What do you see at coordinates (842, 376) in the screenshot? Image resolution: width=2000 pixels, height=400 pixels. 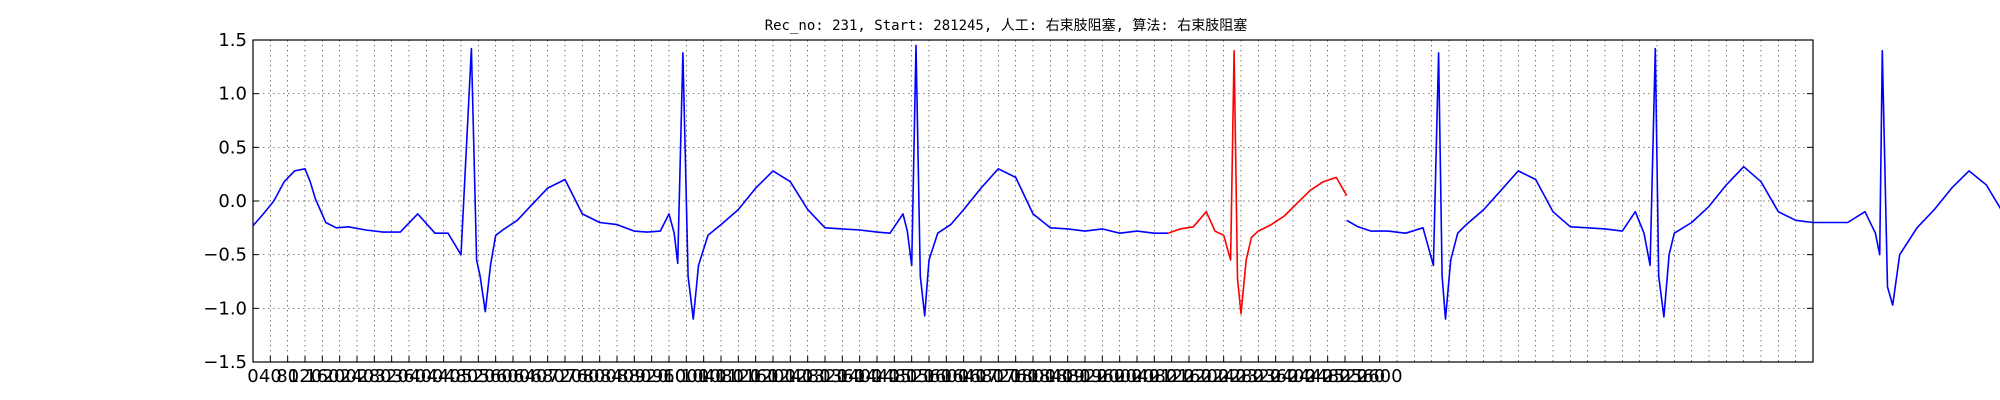 I see `x-tick-label: 1360` at bounding box center [842, 376].